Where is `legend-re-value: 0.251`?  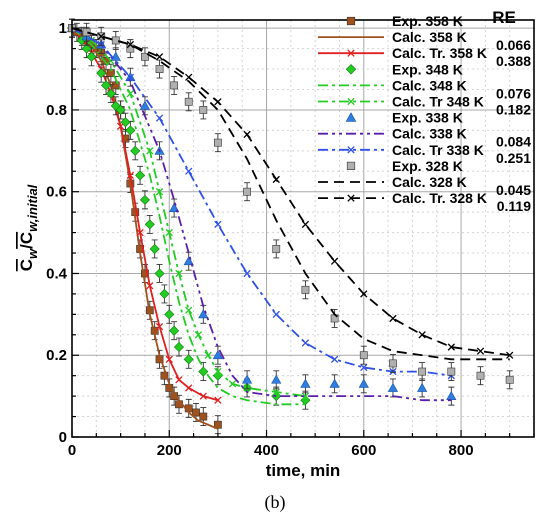
legend-re-value: 0.251 is located at coordinates (513, 158).